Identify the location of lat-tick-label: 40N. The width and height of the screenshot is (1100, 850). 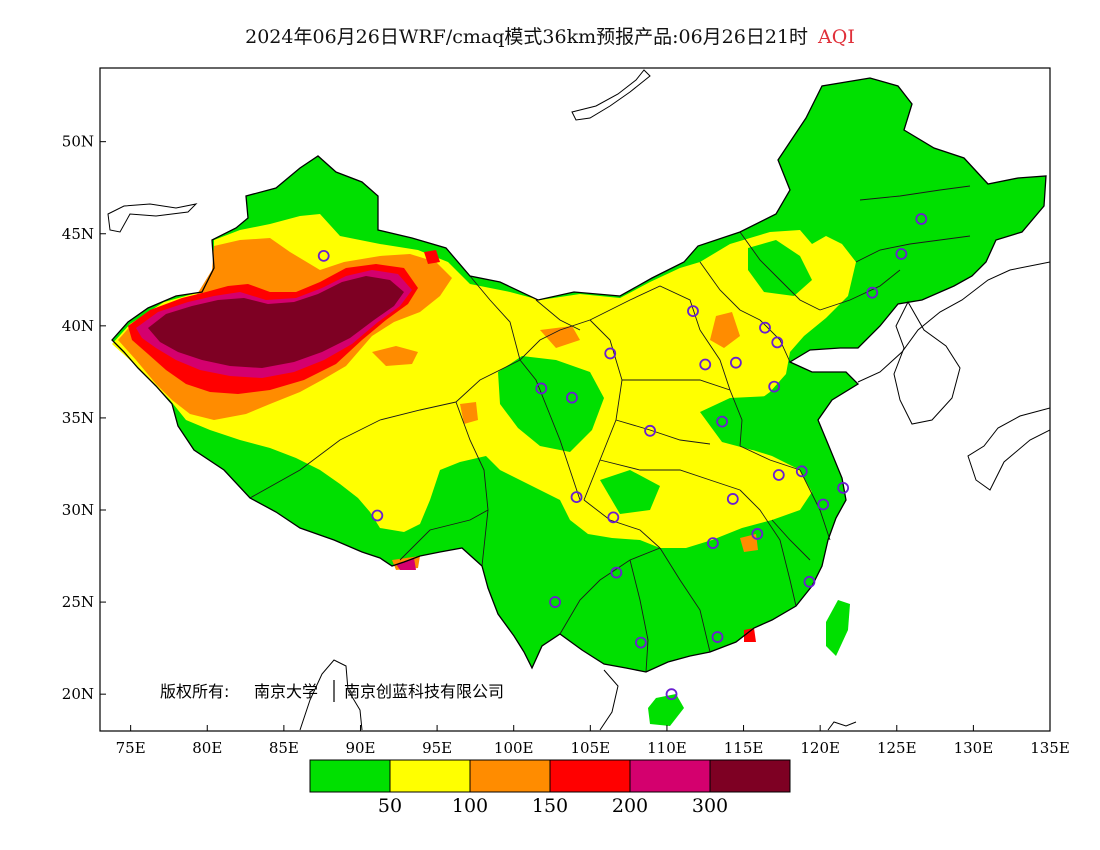
(78, 326).